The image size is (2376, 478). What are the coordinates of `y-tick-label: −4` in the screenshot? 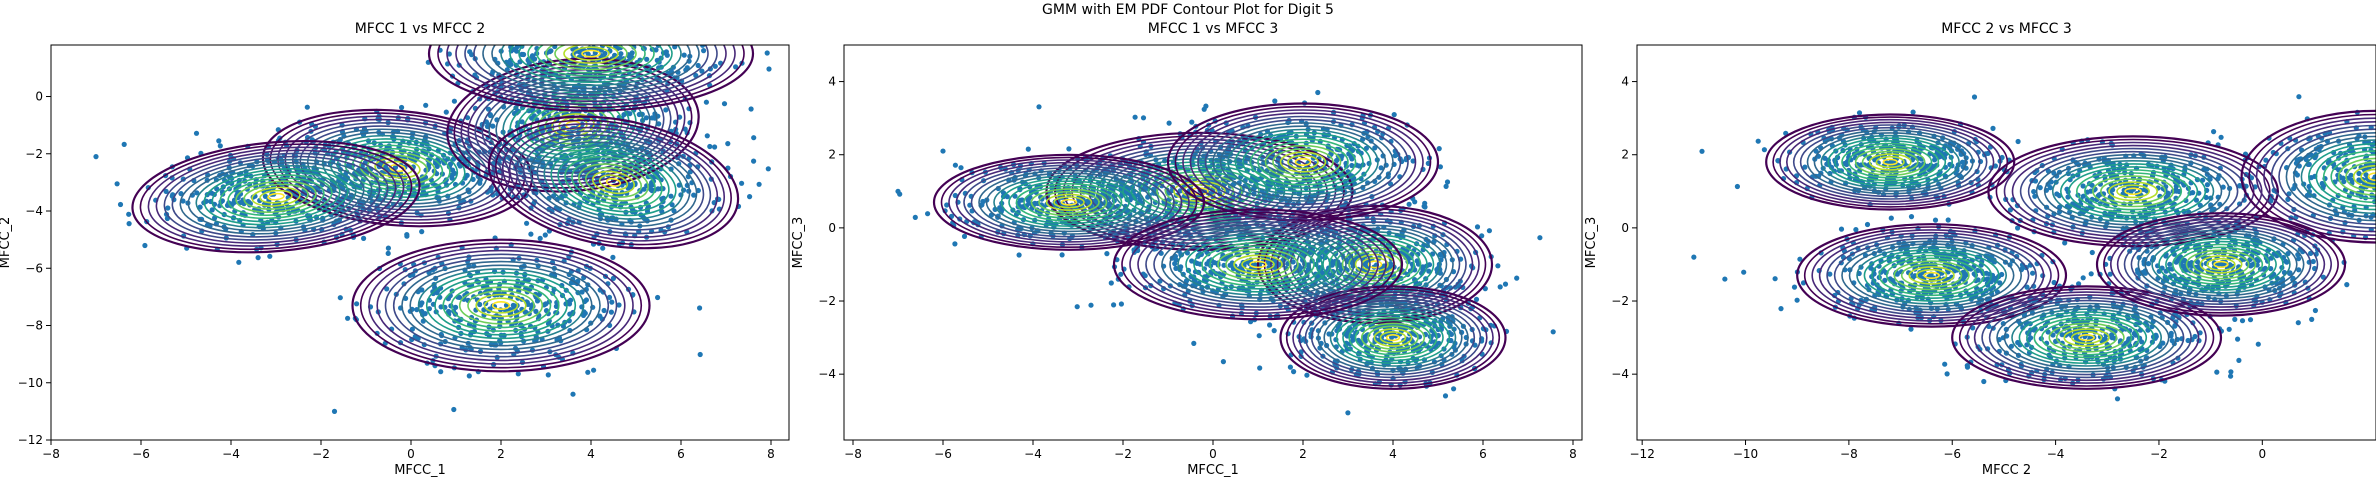 It's located at (34, 211).